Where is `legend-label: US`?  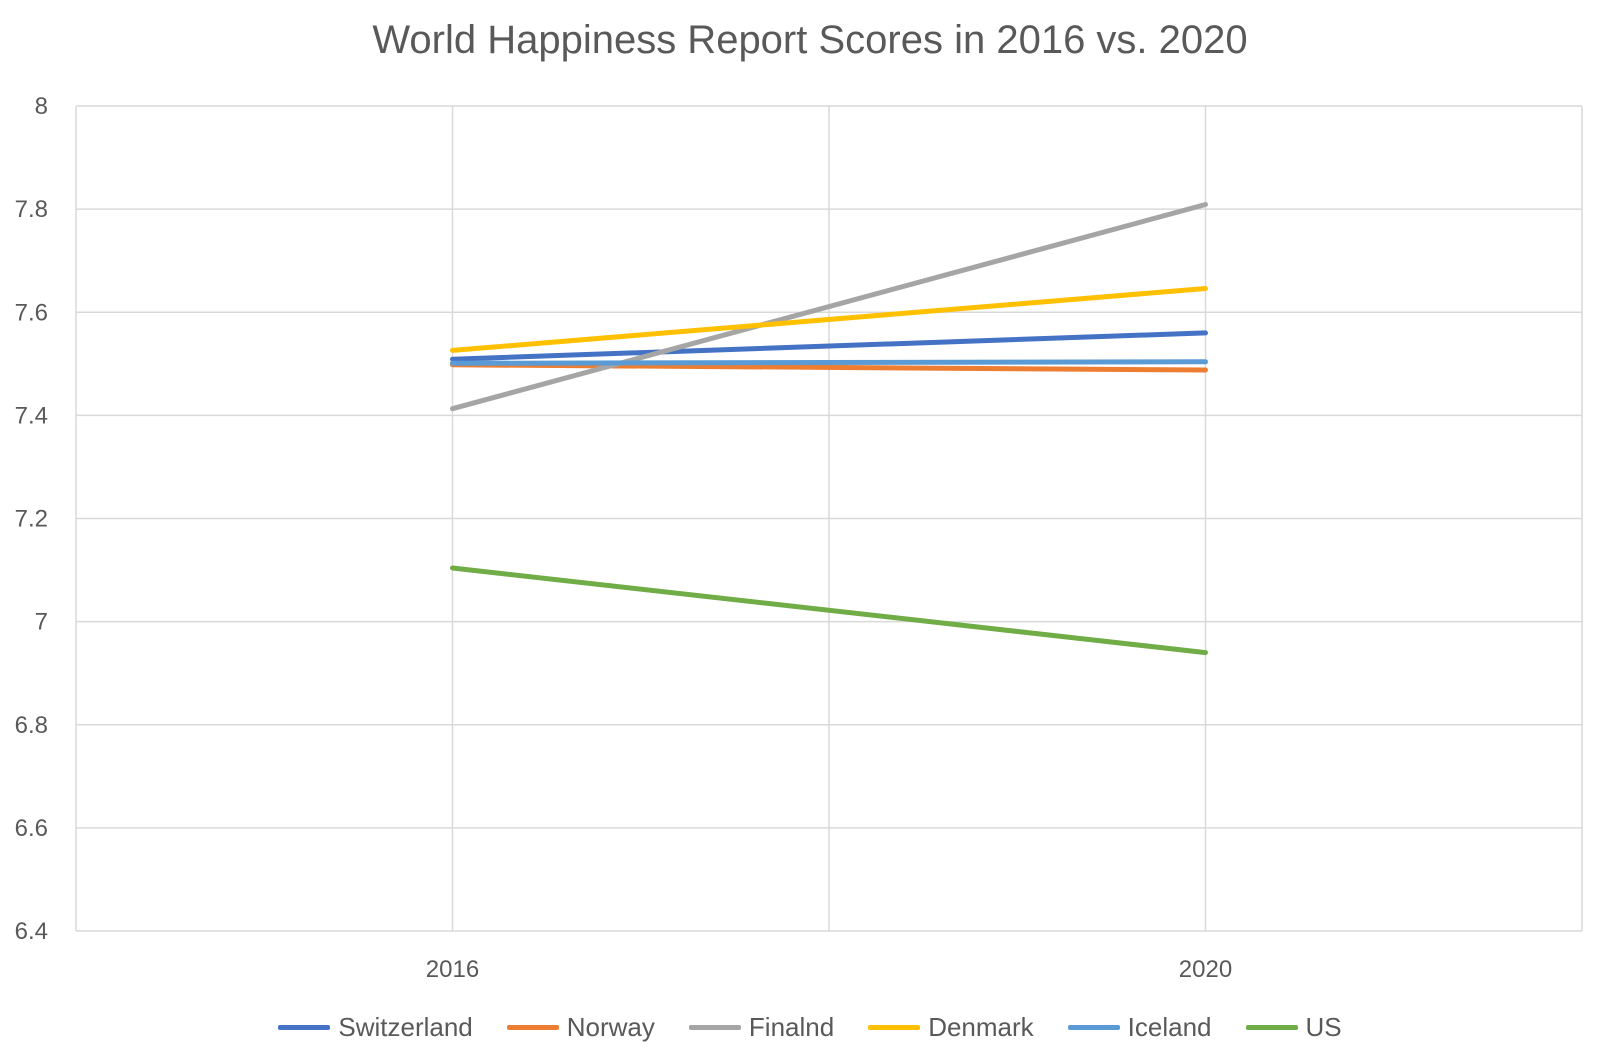
legend-label: US is located at coordinates (1323, 1027).